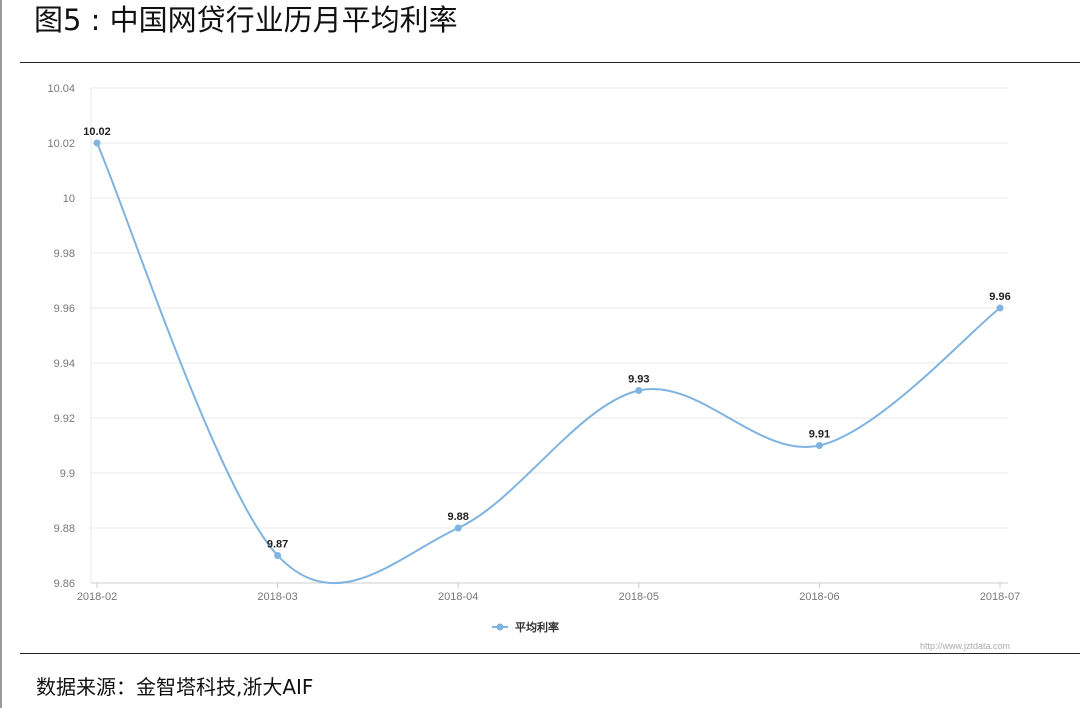 This screenshot has height=708, width=1080. I want to click on figure-title: 图5 : 中国网贷行业历月平均利率, so click(246, 20).